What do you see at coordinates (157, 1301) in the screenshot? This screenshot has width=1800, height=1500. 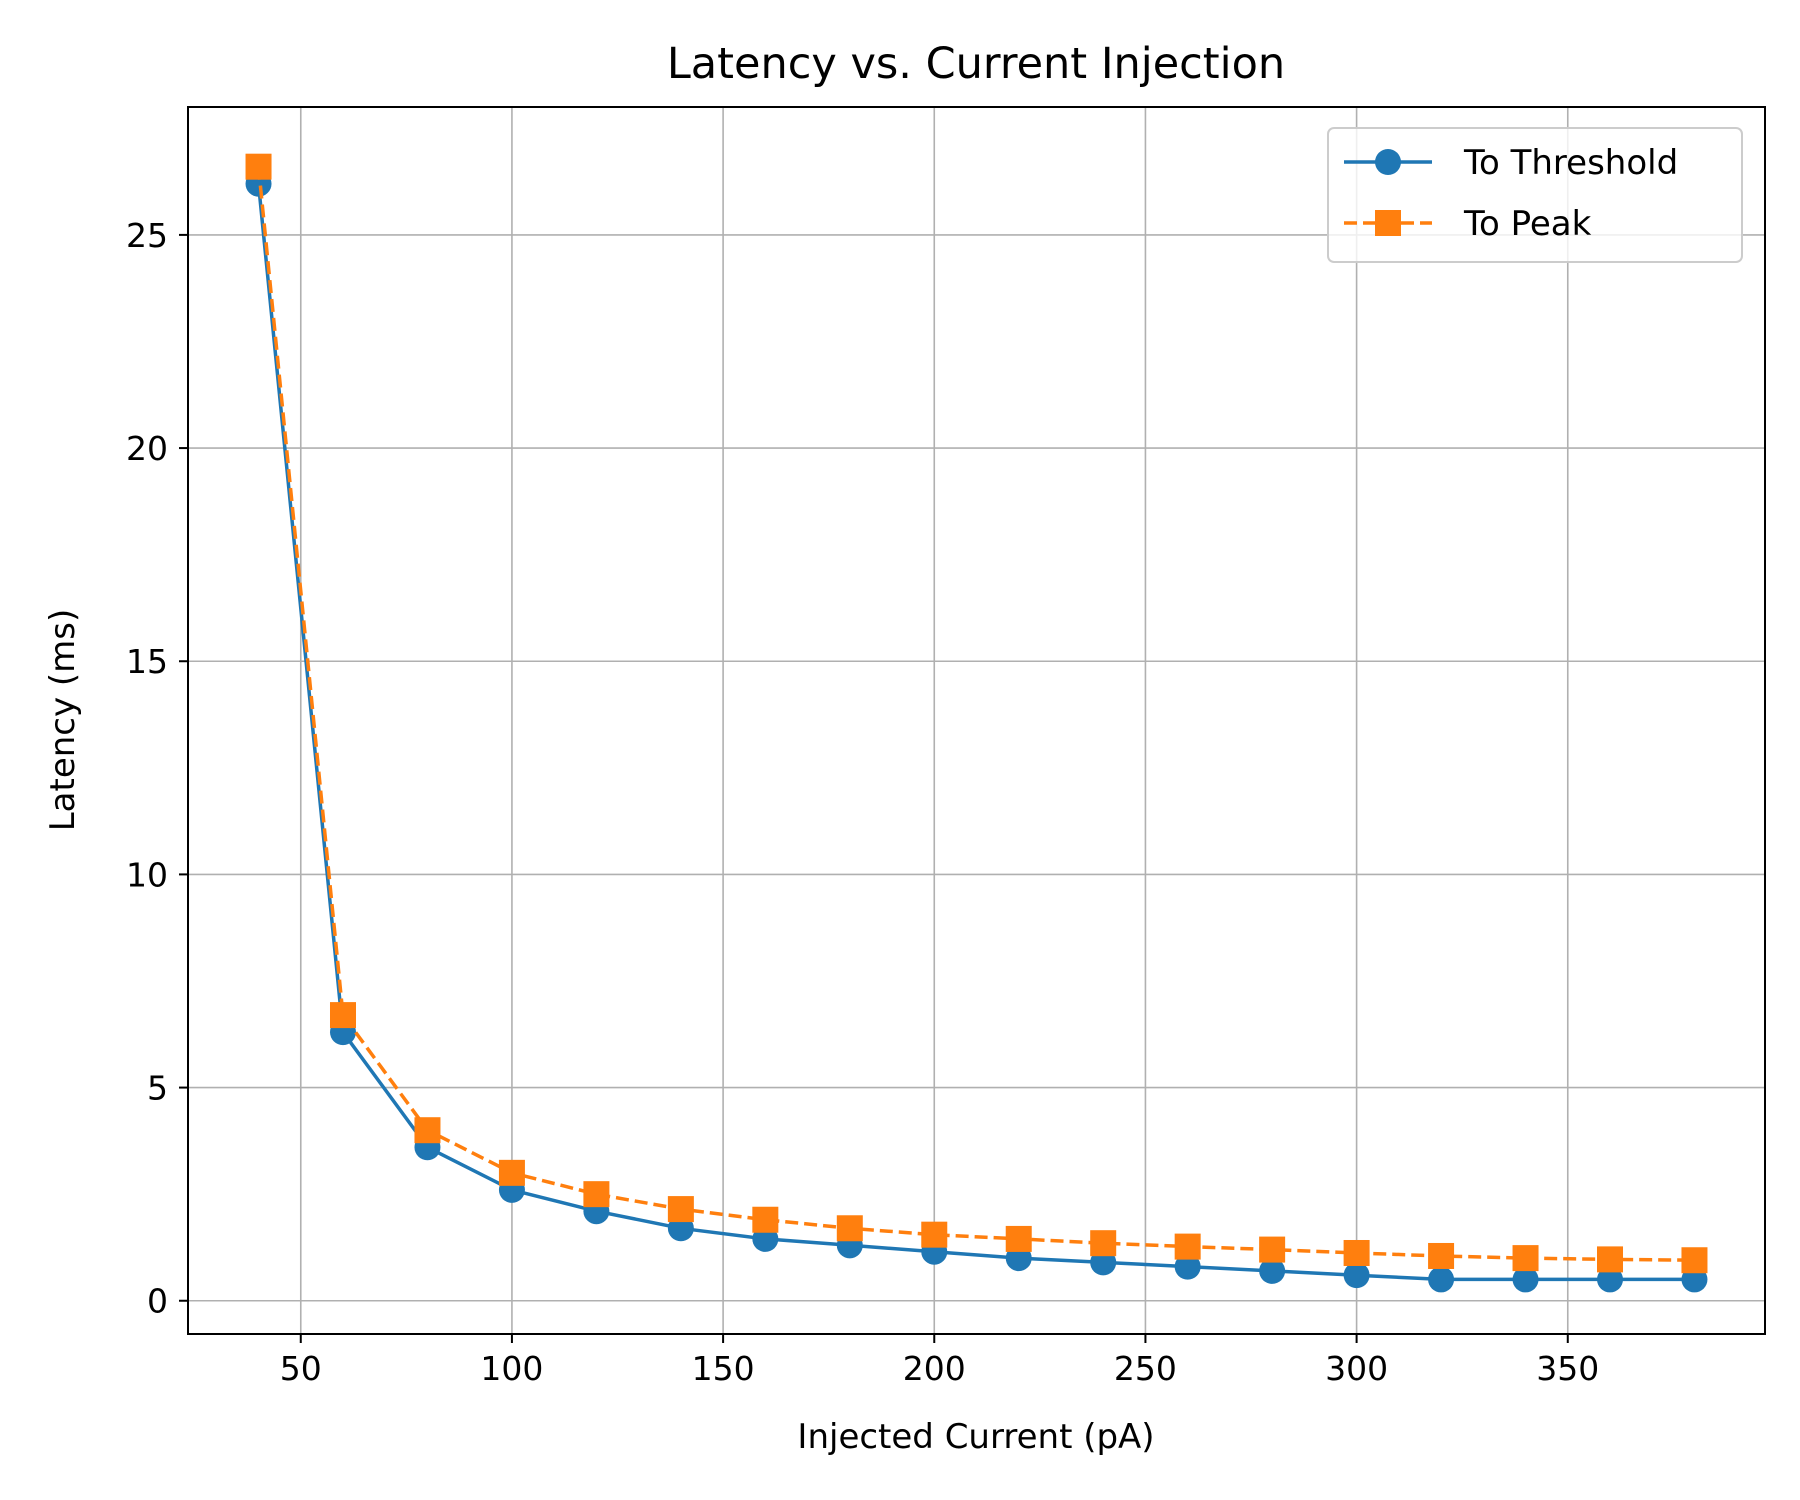 I see `y-tick-label: 0` at bounding box center [157, 1301].